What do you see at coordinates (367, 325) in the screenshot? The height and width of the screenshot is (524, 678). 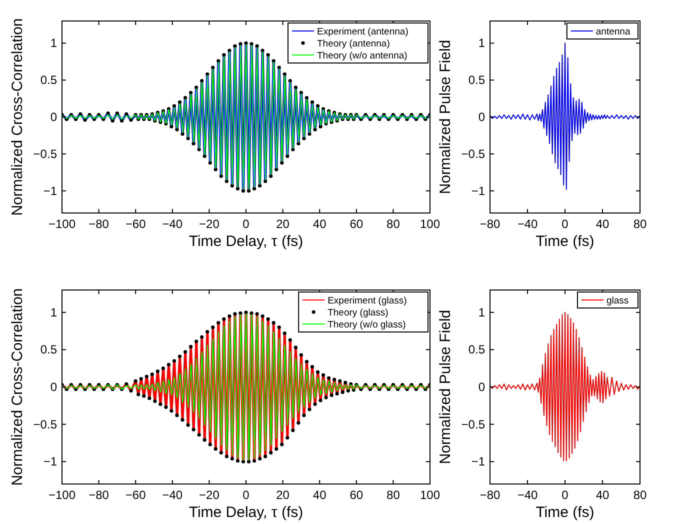 I see `legend-label: Theory (w/o glass)` at bounding box center [367, 325].